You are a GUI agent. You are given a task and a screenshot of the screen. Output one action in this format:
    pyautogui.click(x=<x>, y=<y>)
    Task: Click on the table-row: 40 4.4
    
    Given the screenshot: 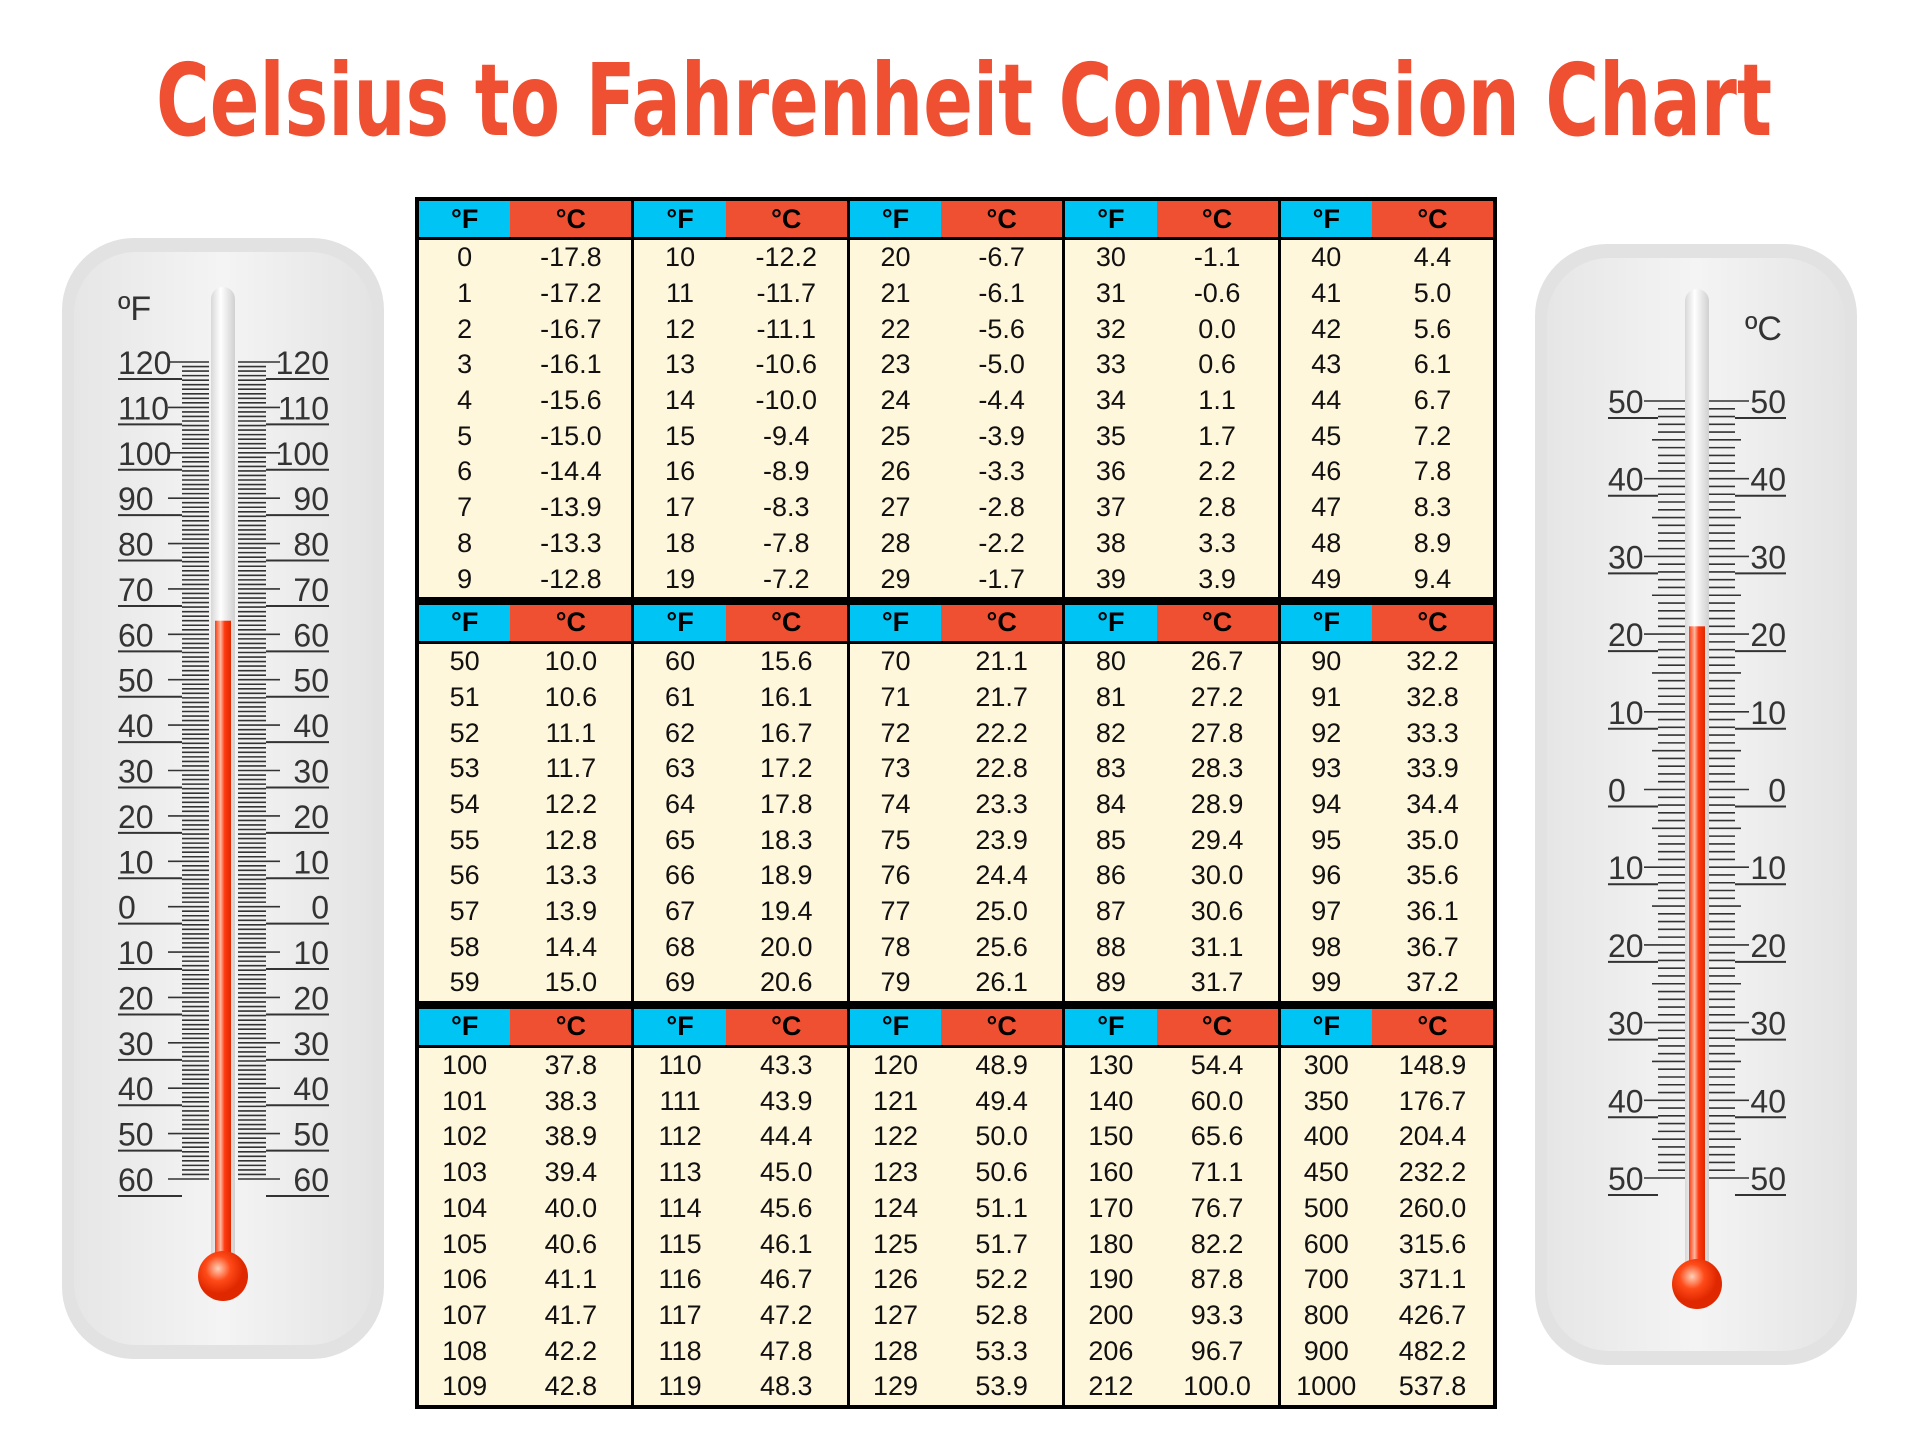 What is the action you would take?
    pyautogui.click(x=1387, y=258)
    